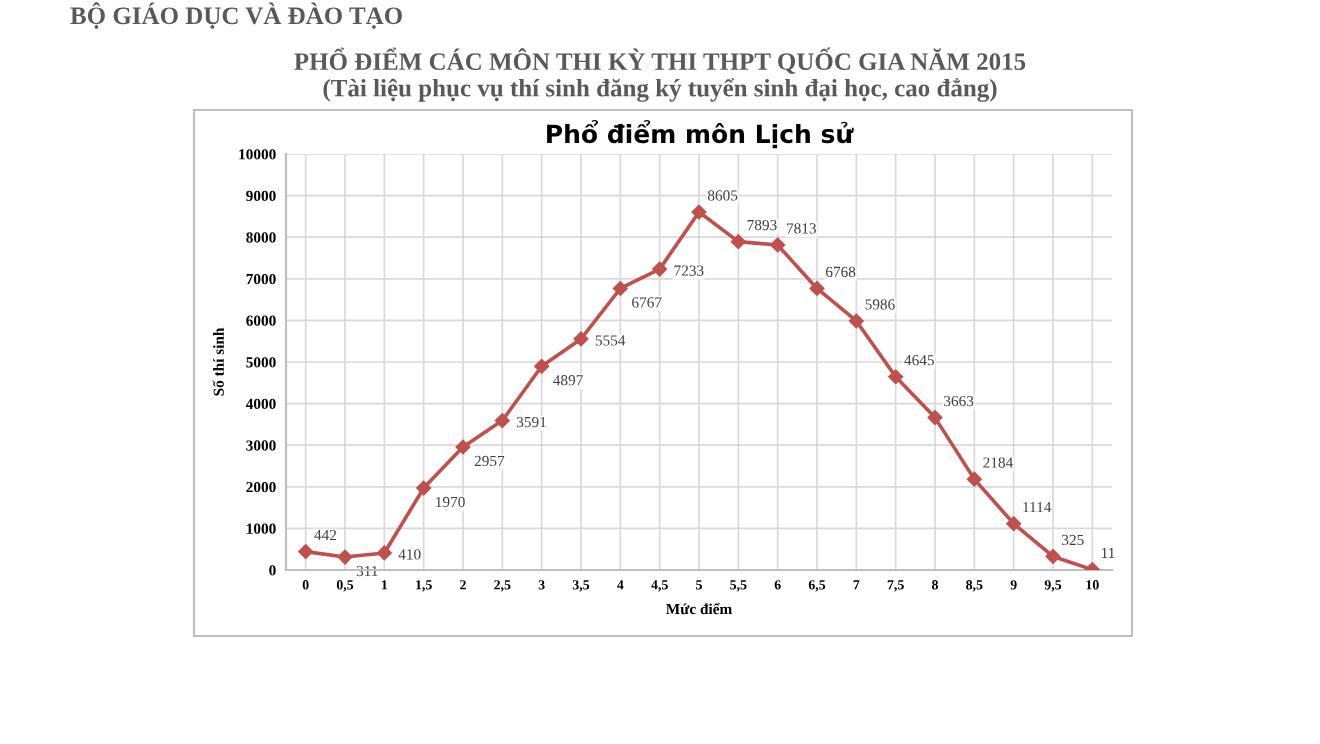 The image size is (1320, 744). What do you see at coordinates (236, 15) in the screenshot?
I see `text: BỘ GIÁO DỤC VÀ ĐÀO TẠO` at bounding box center [236, 15].